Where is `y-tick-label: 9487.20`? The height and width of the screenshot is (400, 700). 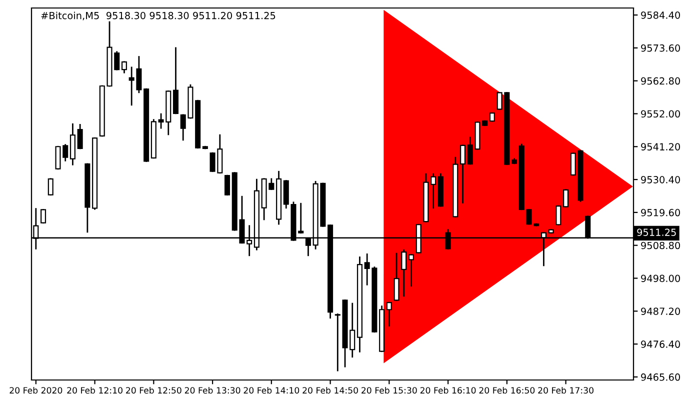 y-tick-label: 9487.20 is located at coordinates (660, 311).